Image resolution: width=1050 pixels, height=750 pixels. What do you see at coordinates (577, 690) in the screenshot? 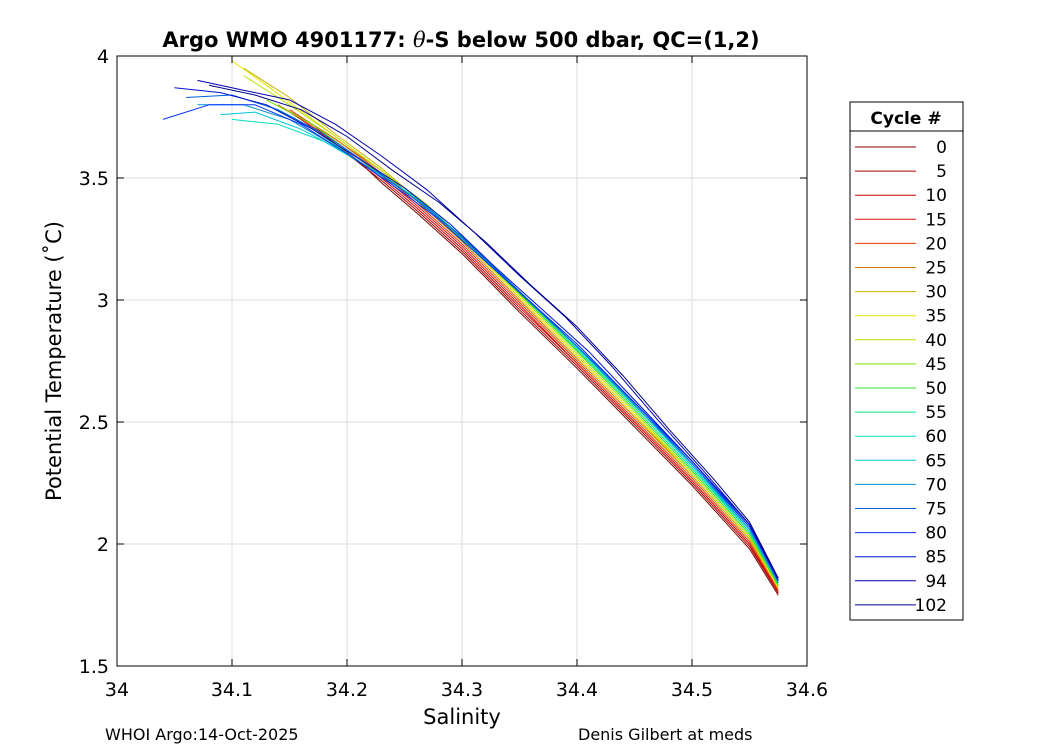
I see `x-tick-label: 34.4` at bounding box center [577, 690].